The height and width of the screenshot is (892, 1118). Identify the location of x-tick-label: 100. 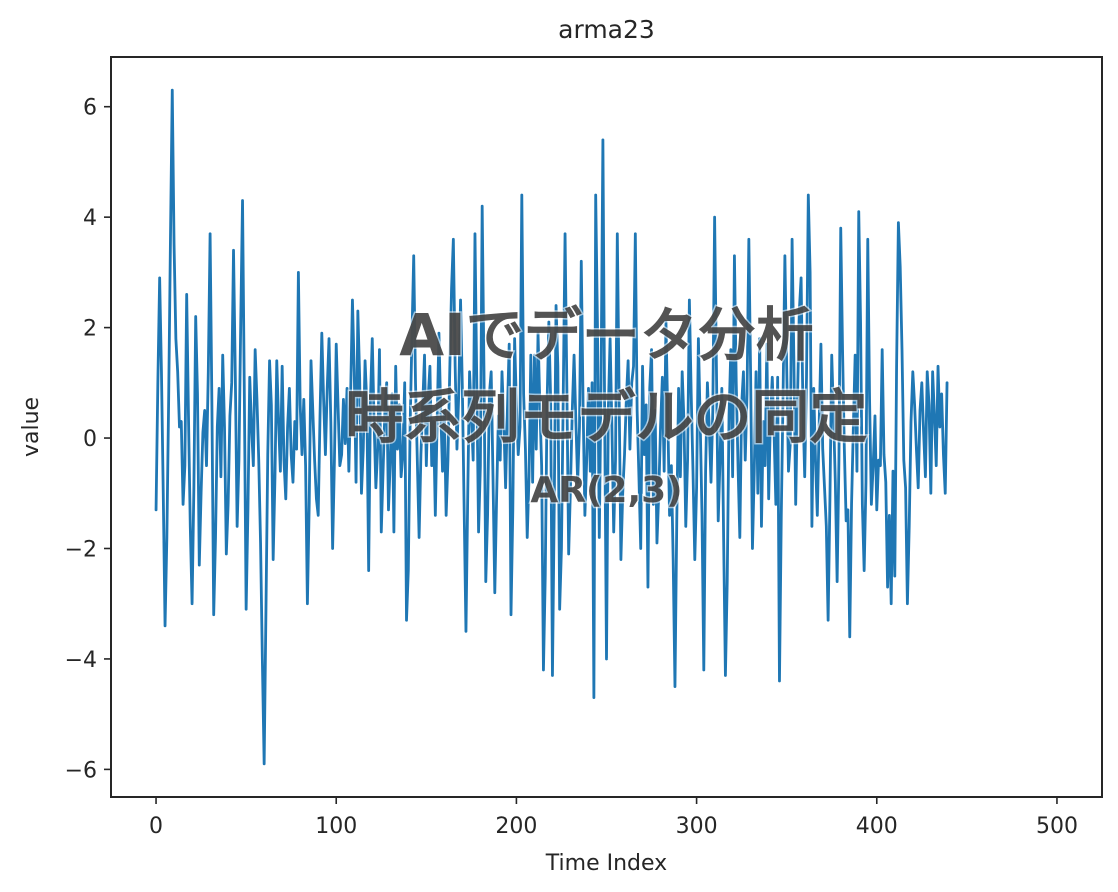
(336, 826).